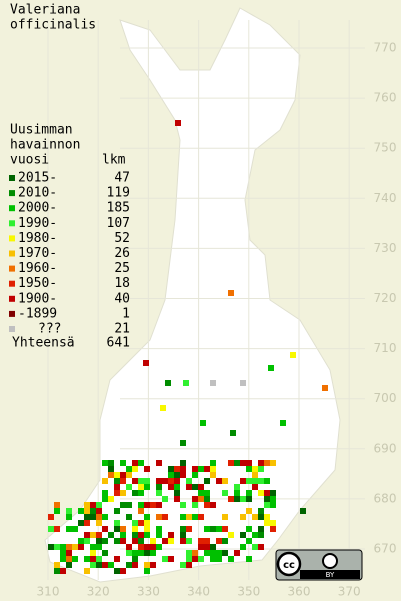  I want to click on legend-label: -1899, so click(37, 313).